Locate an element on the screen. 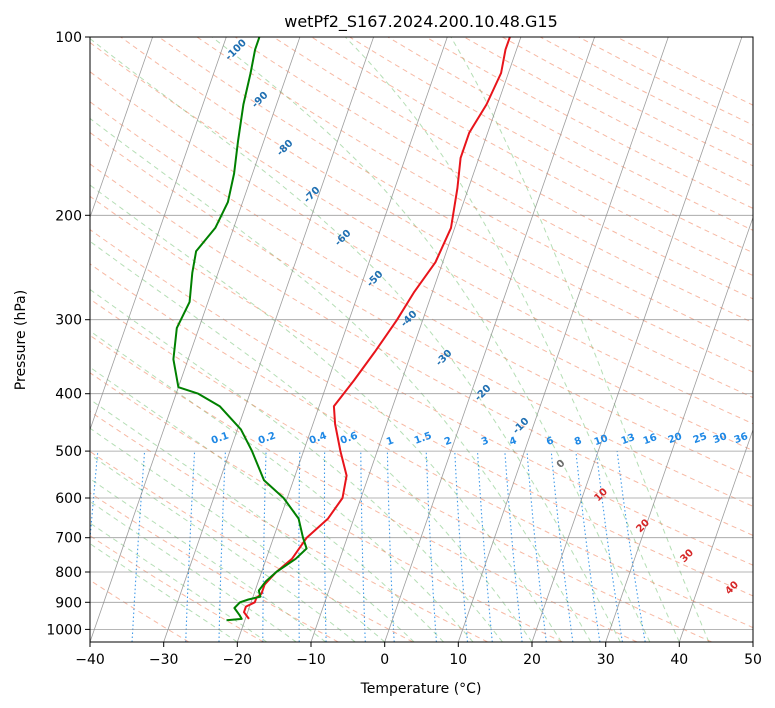 This screenshot has height=708, width=775. x-tick-label: 40 is located at coordinates (679, 660).